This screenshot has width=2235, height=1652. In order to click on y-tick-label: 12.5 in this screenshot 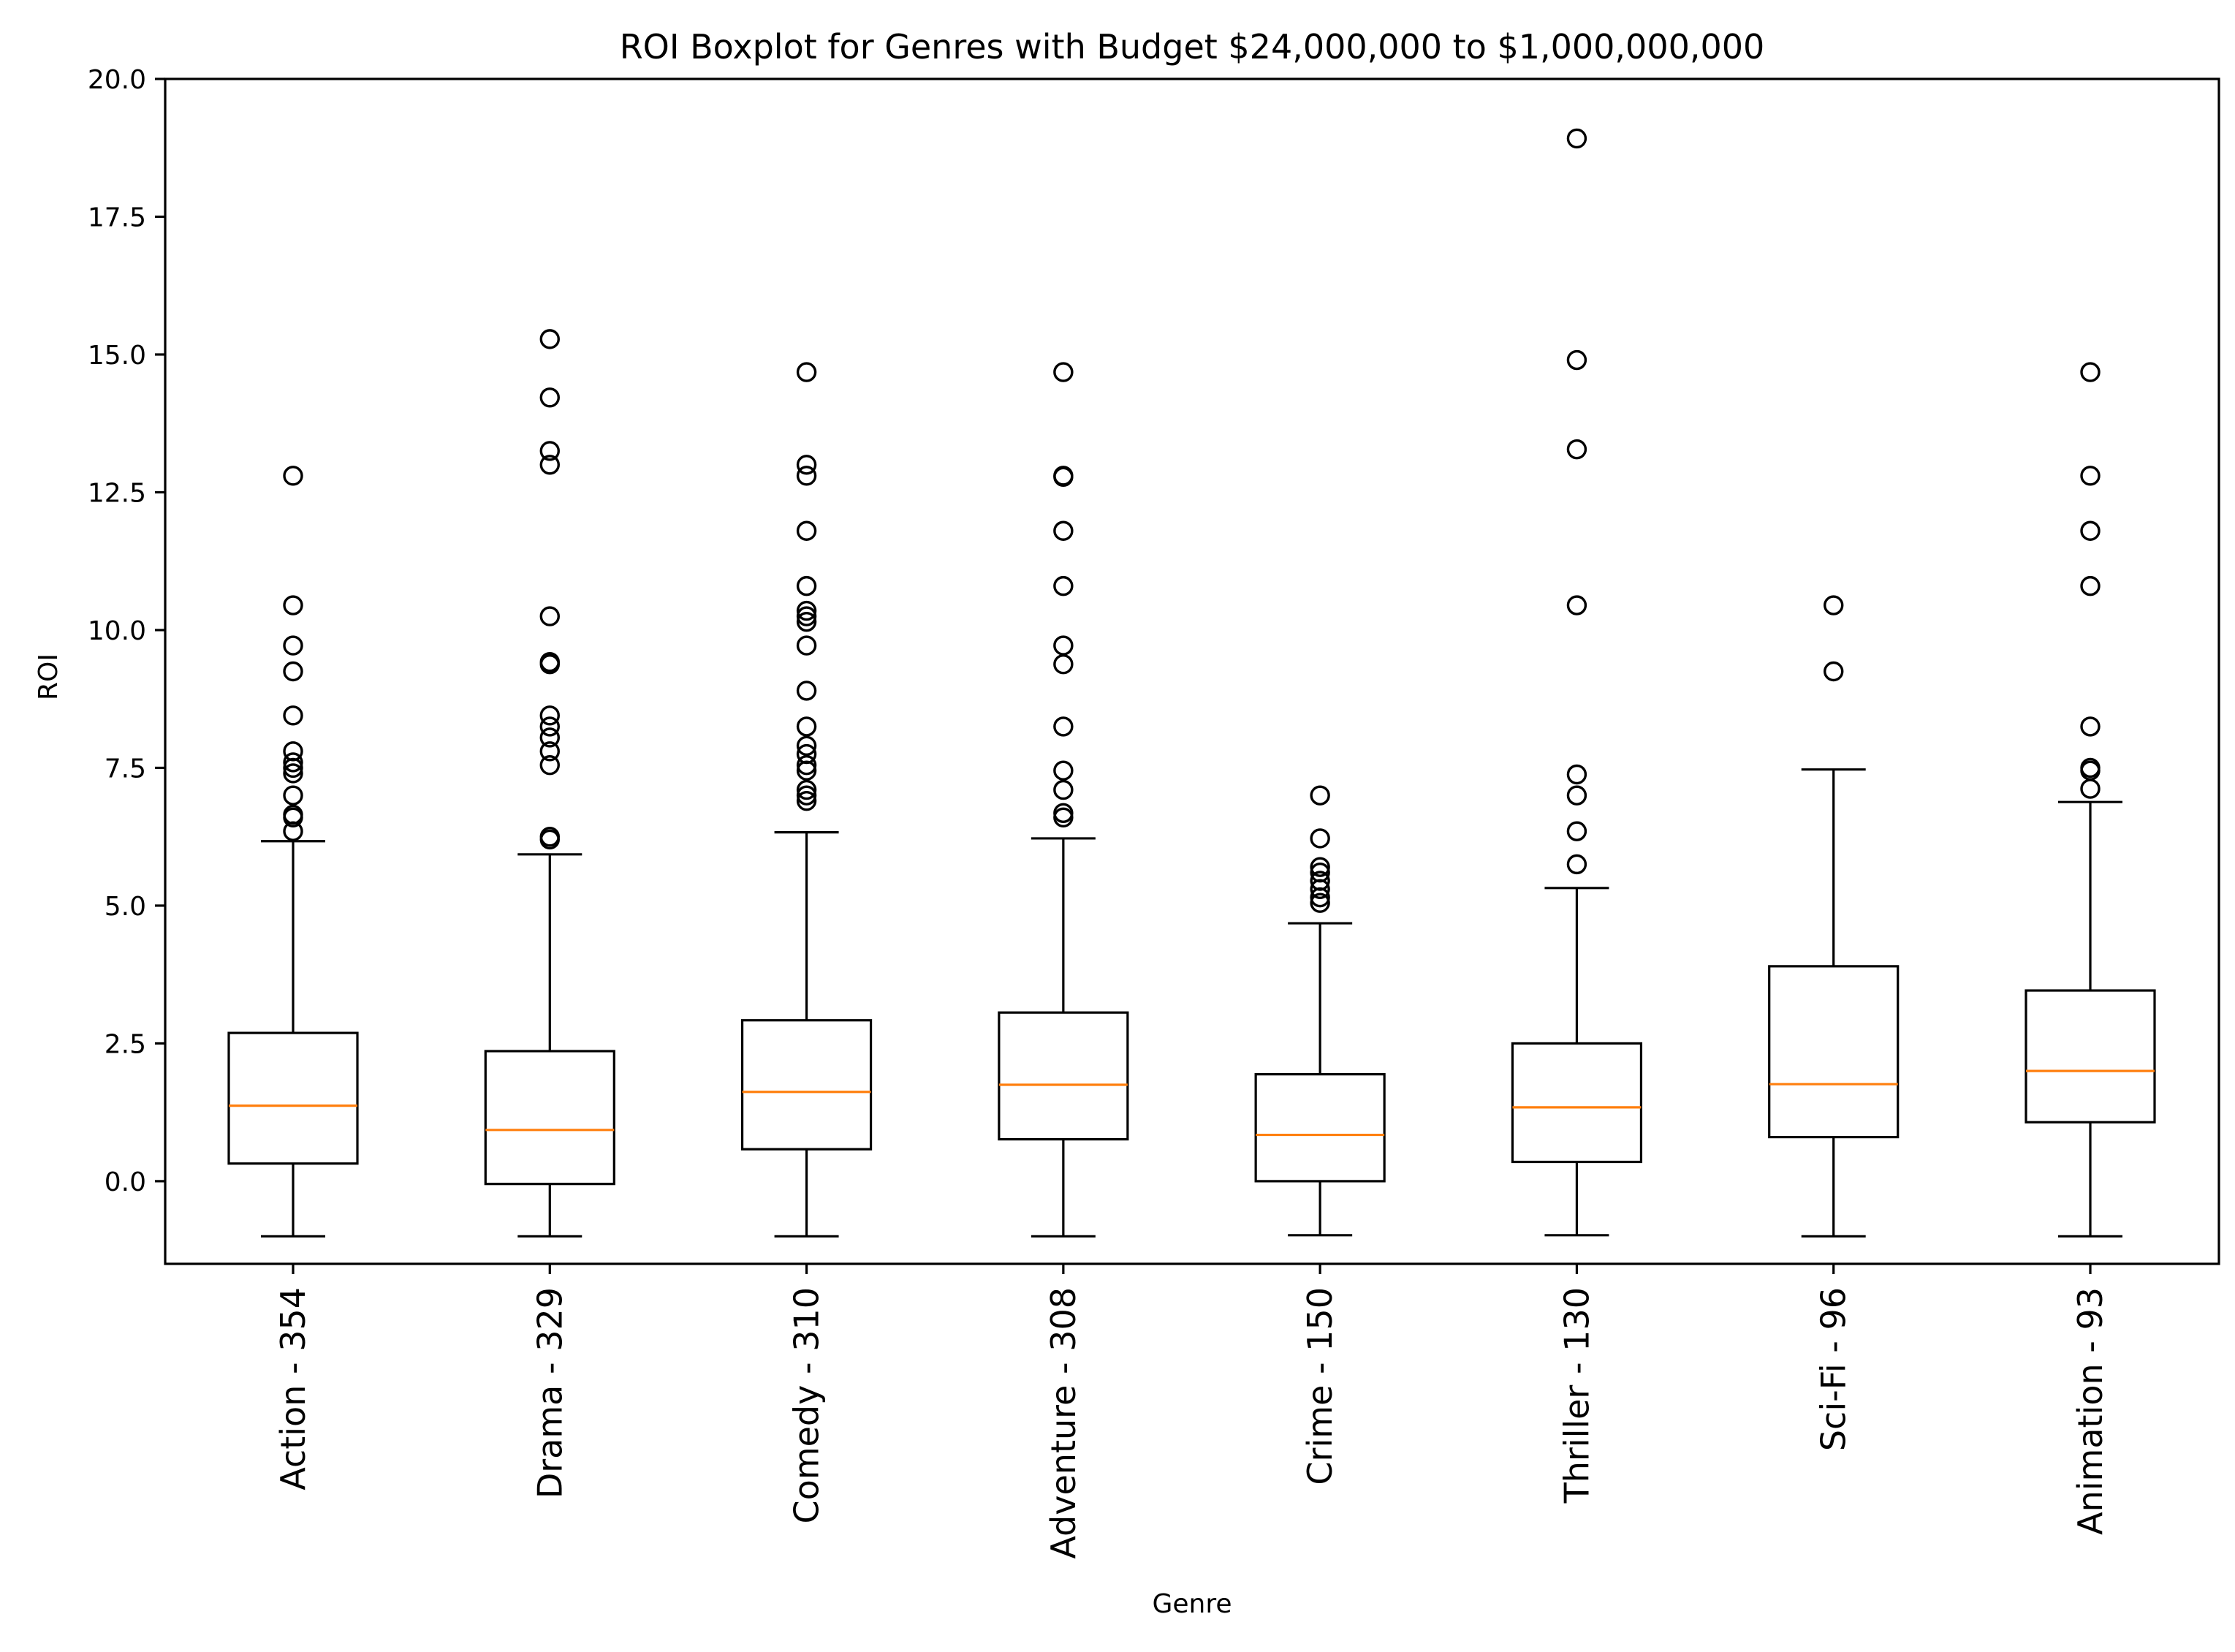, I will do `click(117, 493)`.